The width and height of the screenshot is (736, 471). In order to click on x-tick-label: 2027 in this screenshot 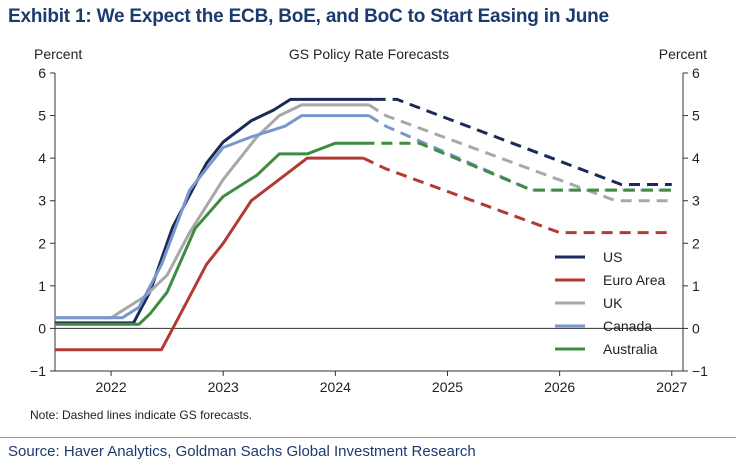, I will do `click(671, 387)`.